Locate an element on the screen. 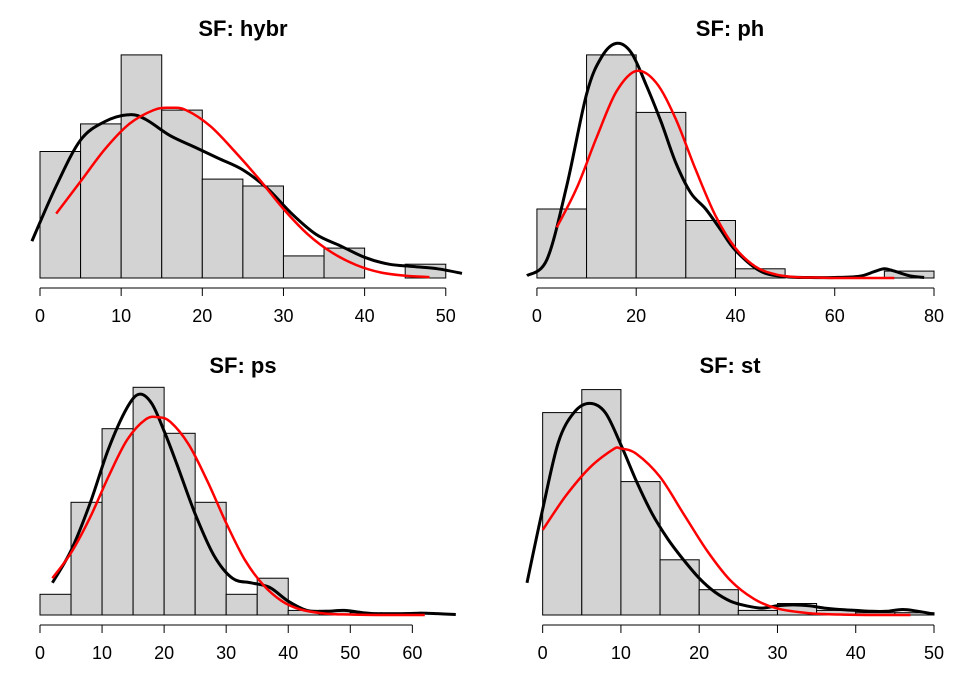 The height and width of the screenshot is (675, 975). panel-title: SF: hybr is located at coordinates (243, 28).